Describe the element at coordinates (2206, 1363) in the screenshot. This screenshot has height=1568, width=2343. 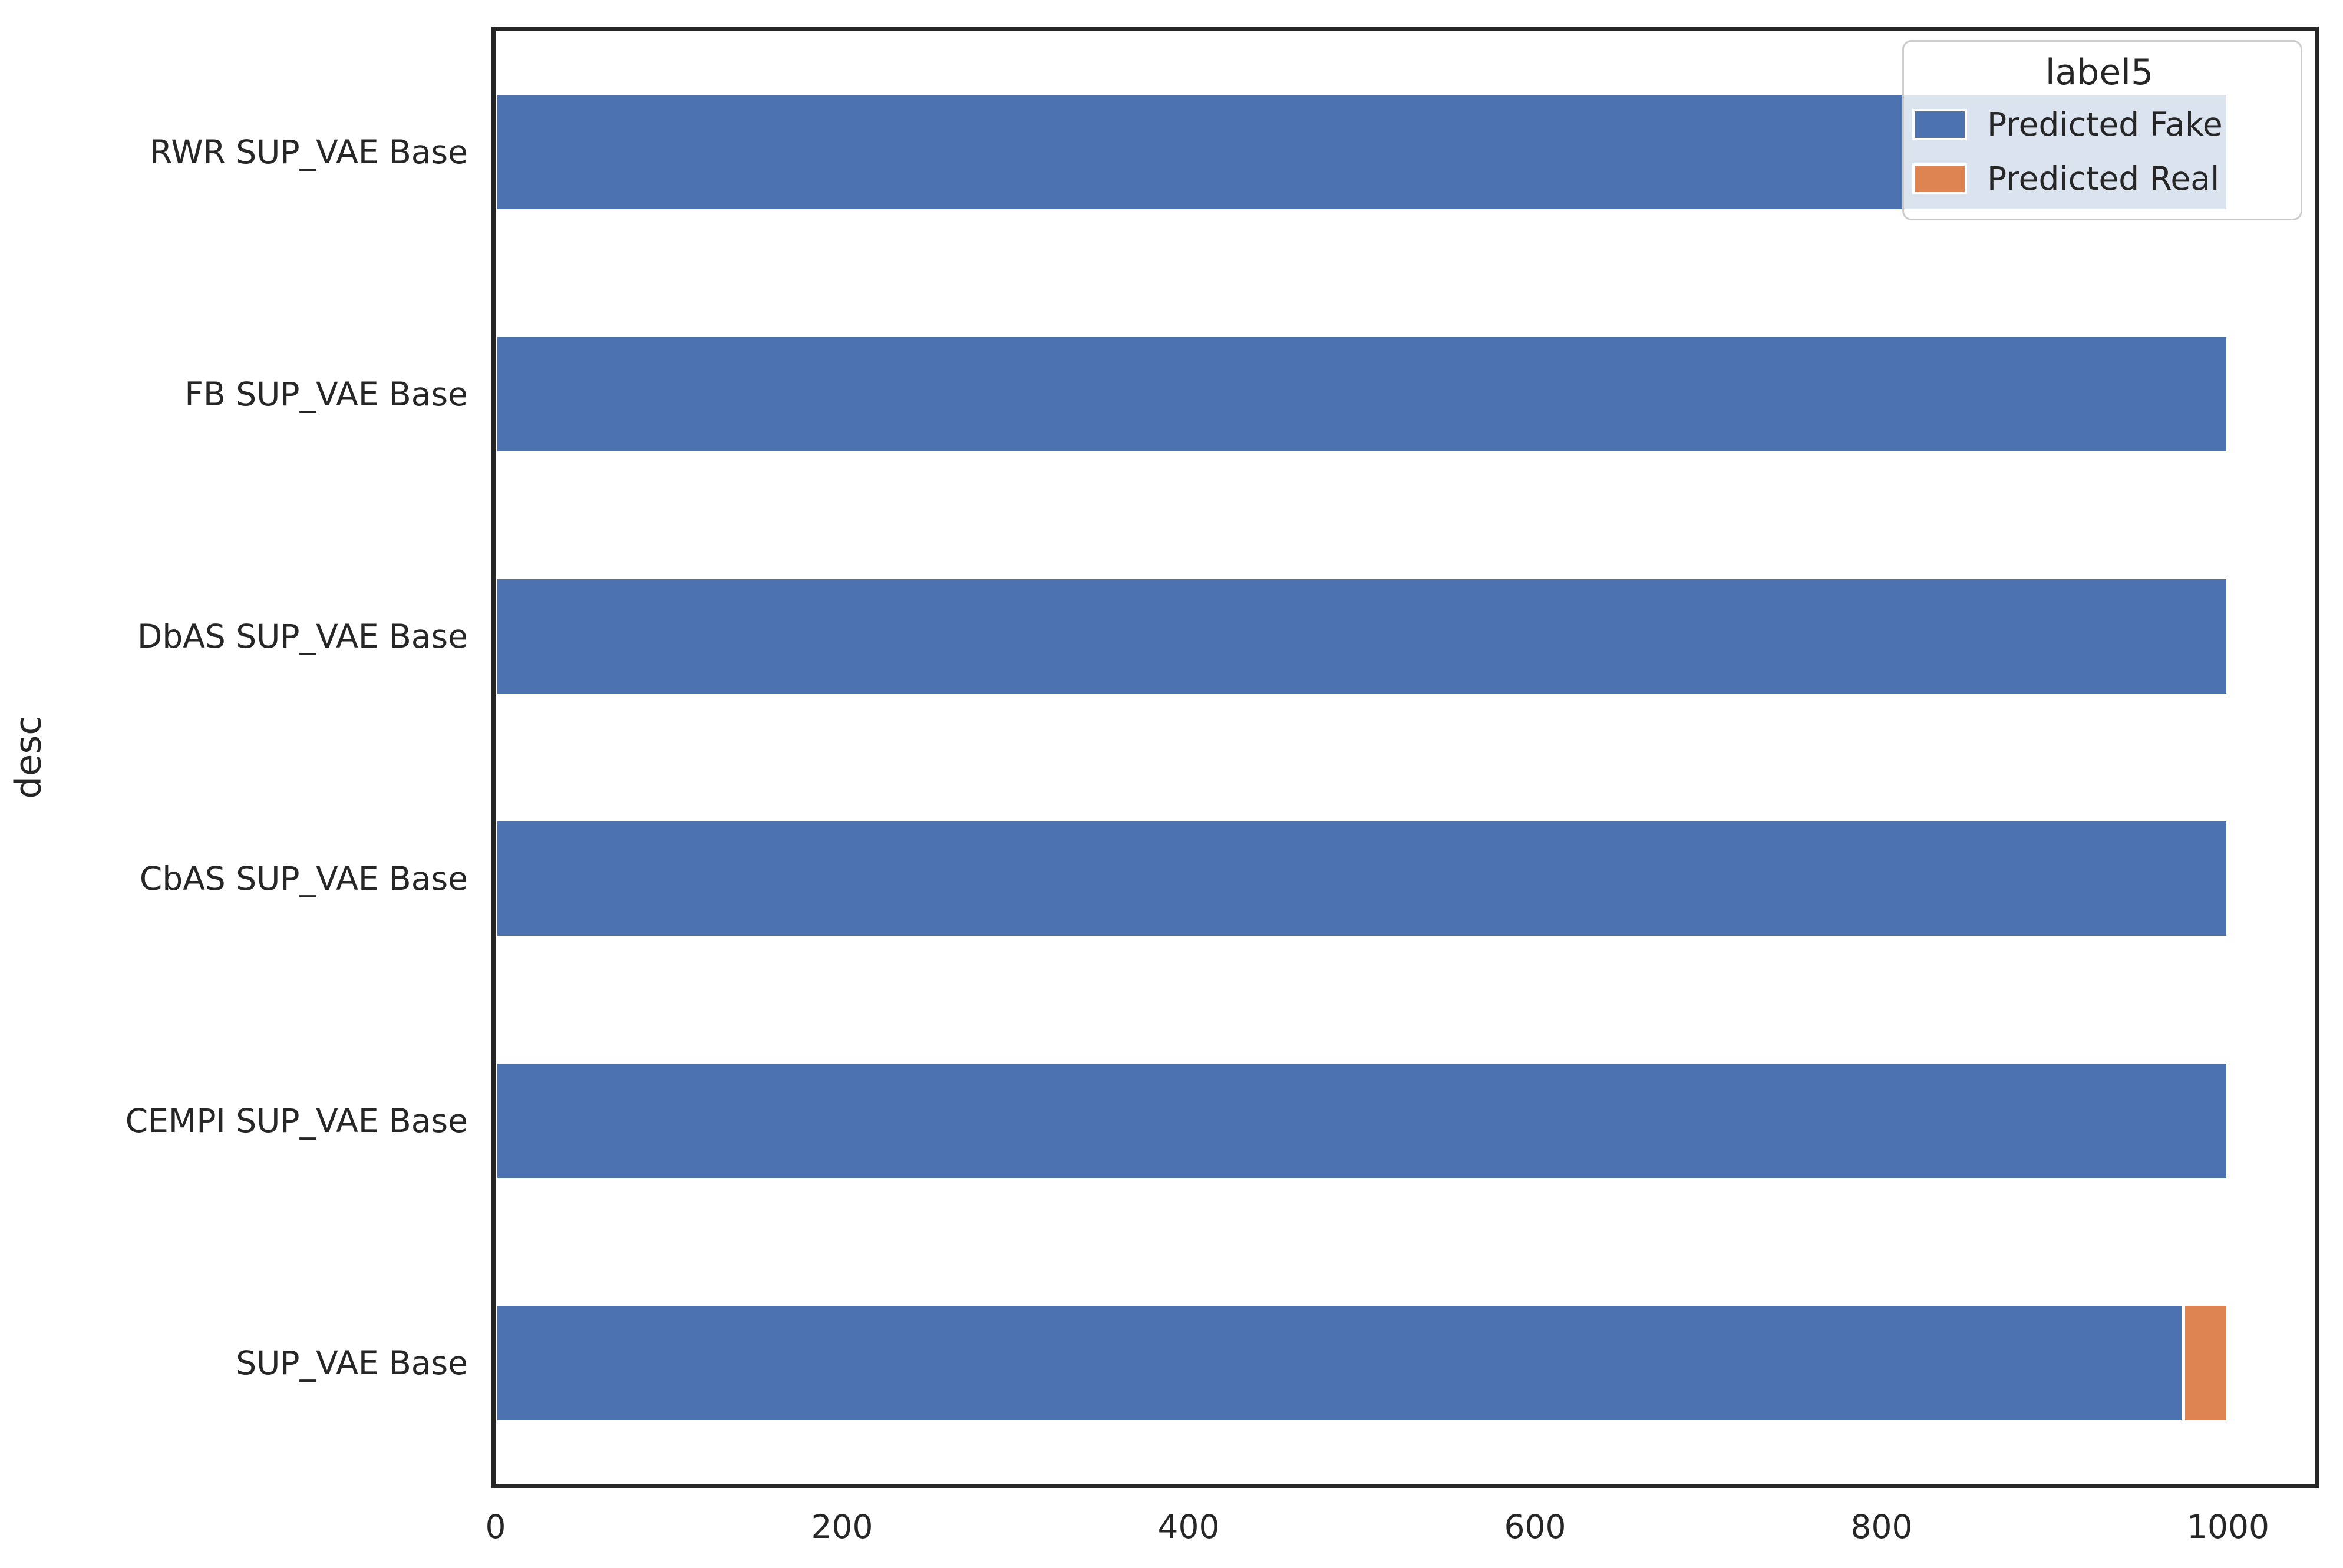
I see `bar-segment-predicted-real` at that location.